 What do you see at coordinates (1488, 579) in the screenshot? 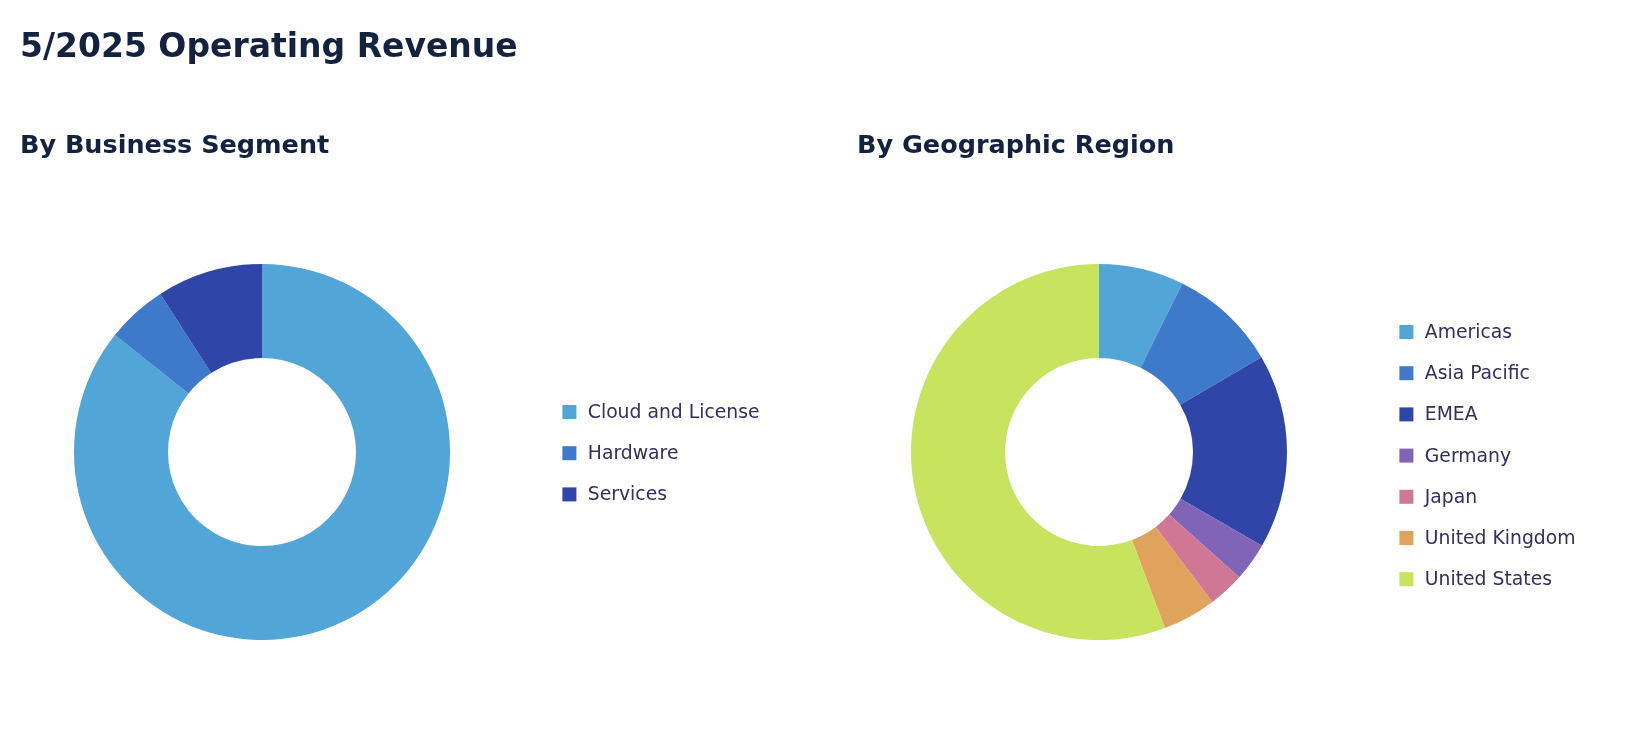
I see `legend-label: United States` at bounding box center [1488, 579].